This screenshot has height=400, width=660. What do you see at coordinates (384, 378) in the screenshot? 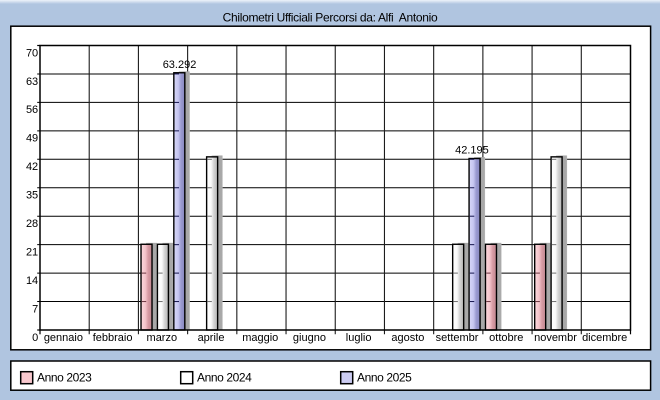
I see `svg-text: Anno 2025` at bounding box center [384, 378].